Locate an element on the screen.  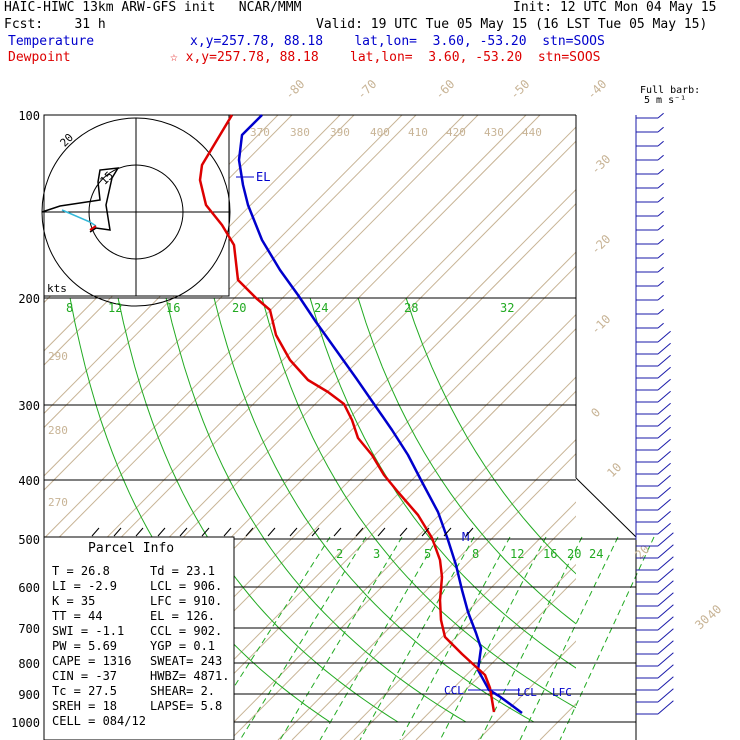
isotherm-label: -20 is located at coordinates (600, 244).